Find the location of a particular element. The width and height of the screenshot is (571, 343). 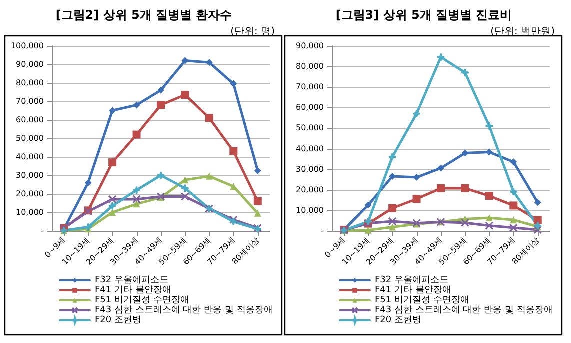

chart-title: [그림2] 상위 5개 질병별 환자수 is located at coordinates (144, 15).